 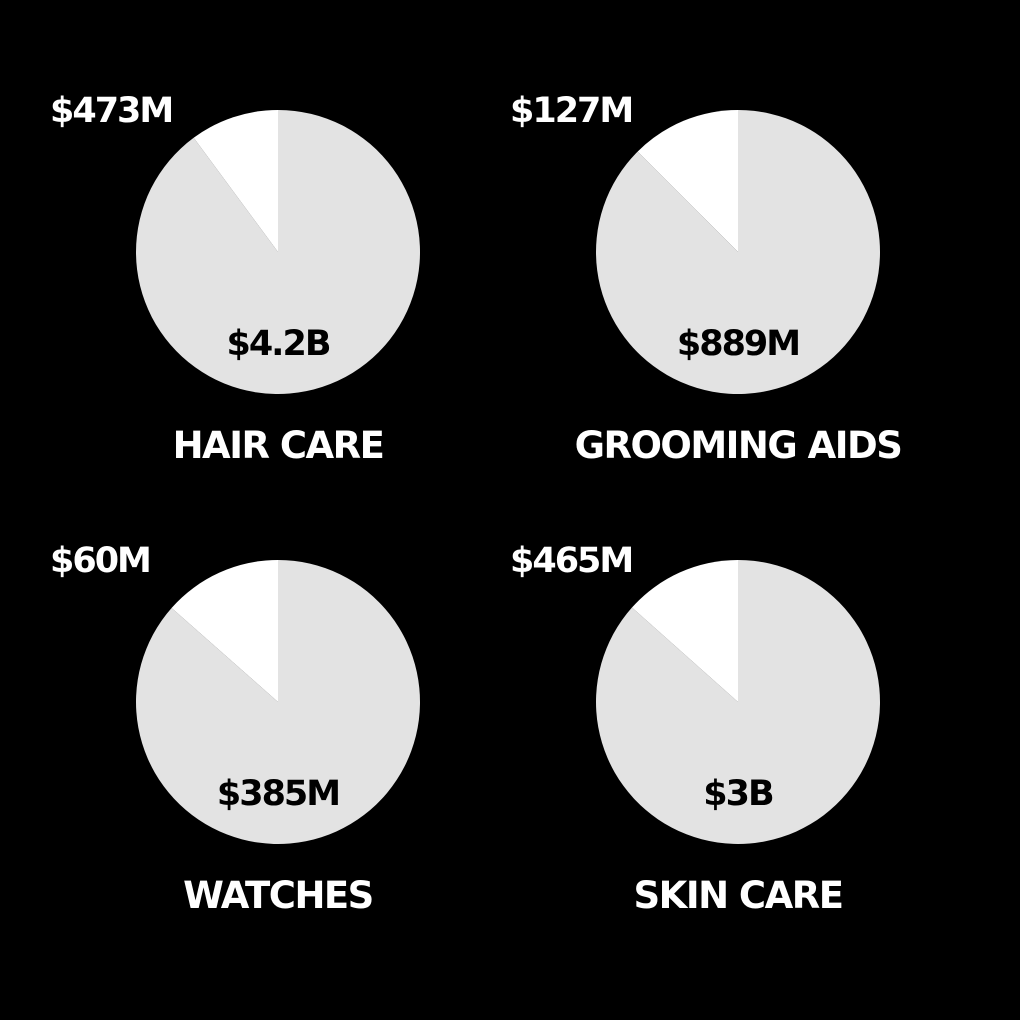 What do you see at coordinates (695, 729) in the screenshot?
I see `pie-chart-skin-care: $465M $3B SKIN CARE` at bounding box center [695, 729].